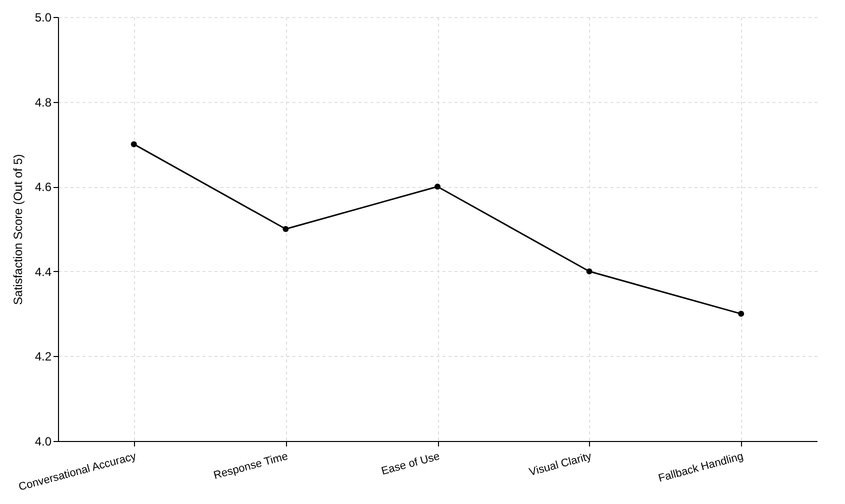 The height and width of the screenshot is (504, 845). What do you see at coordinates (43, 271) in the screenshot?
I see `y-tick-label: 4.4` at bounding box center [43, 271].